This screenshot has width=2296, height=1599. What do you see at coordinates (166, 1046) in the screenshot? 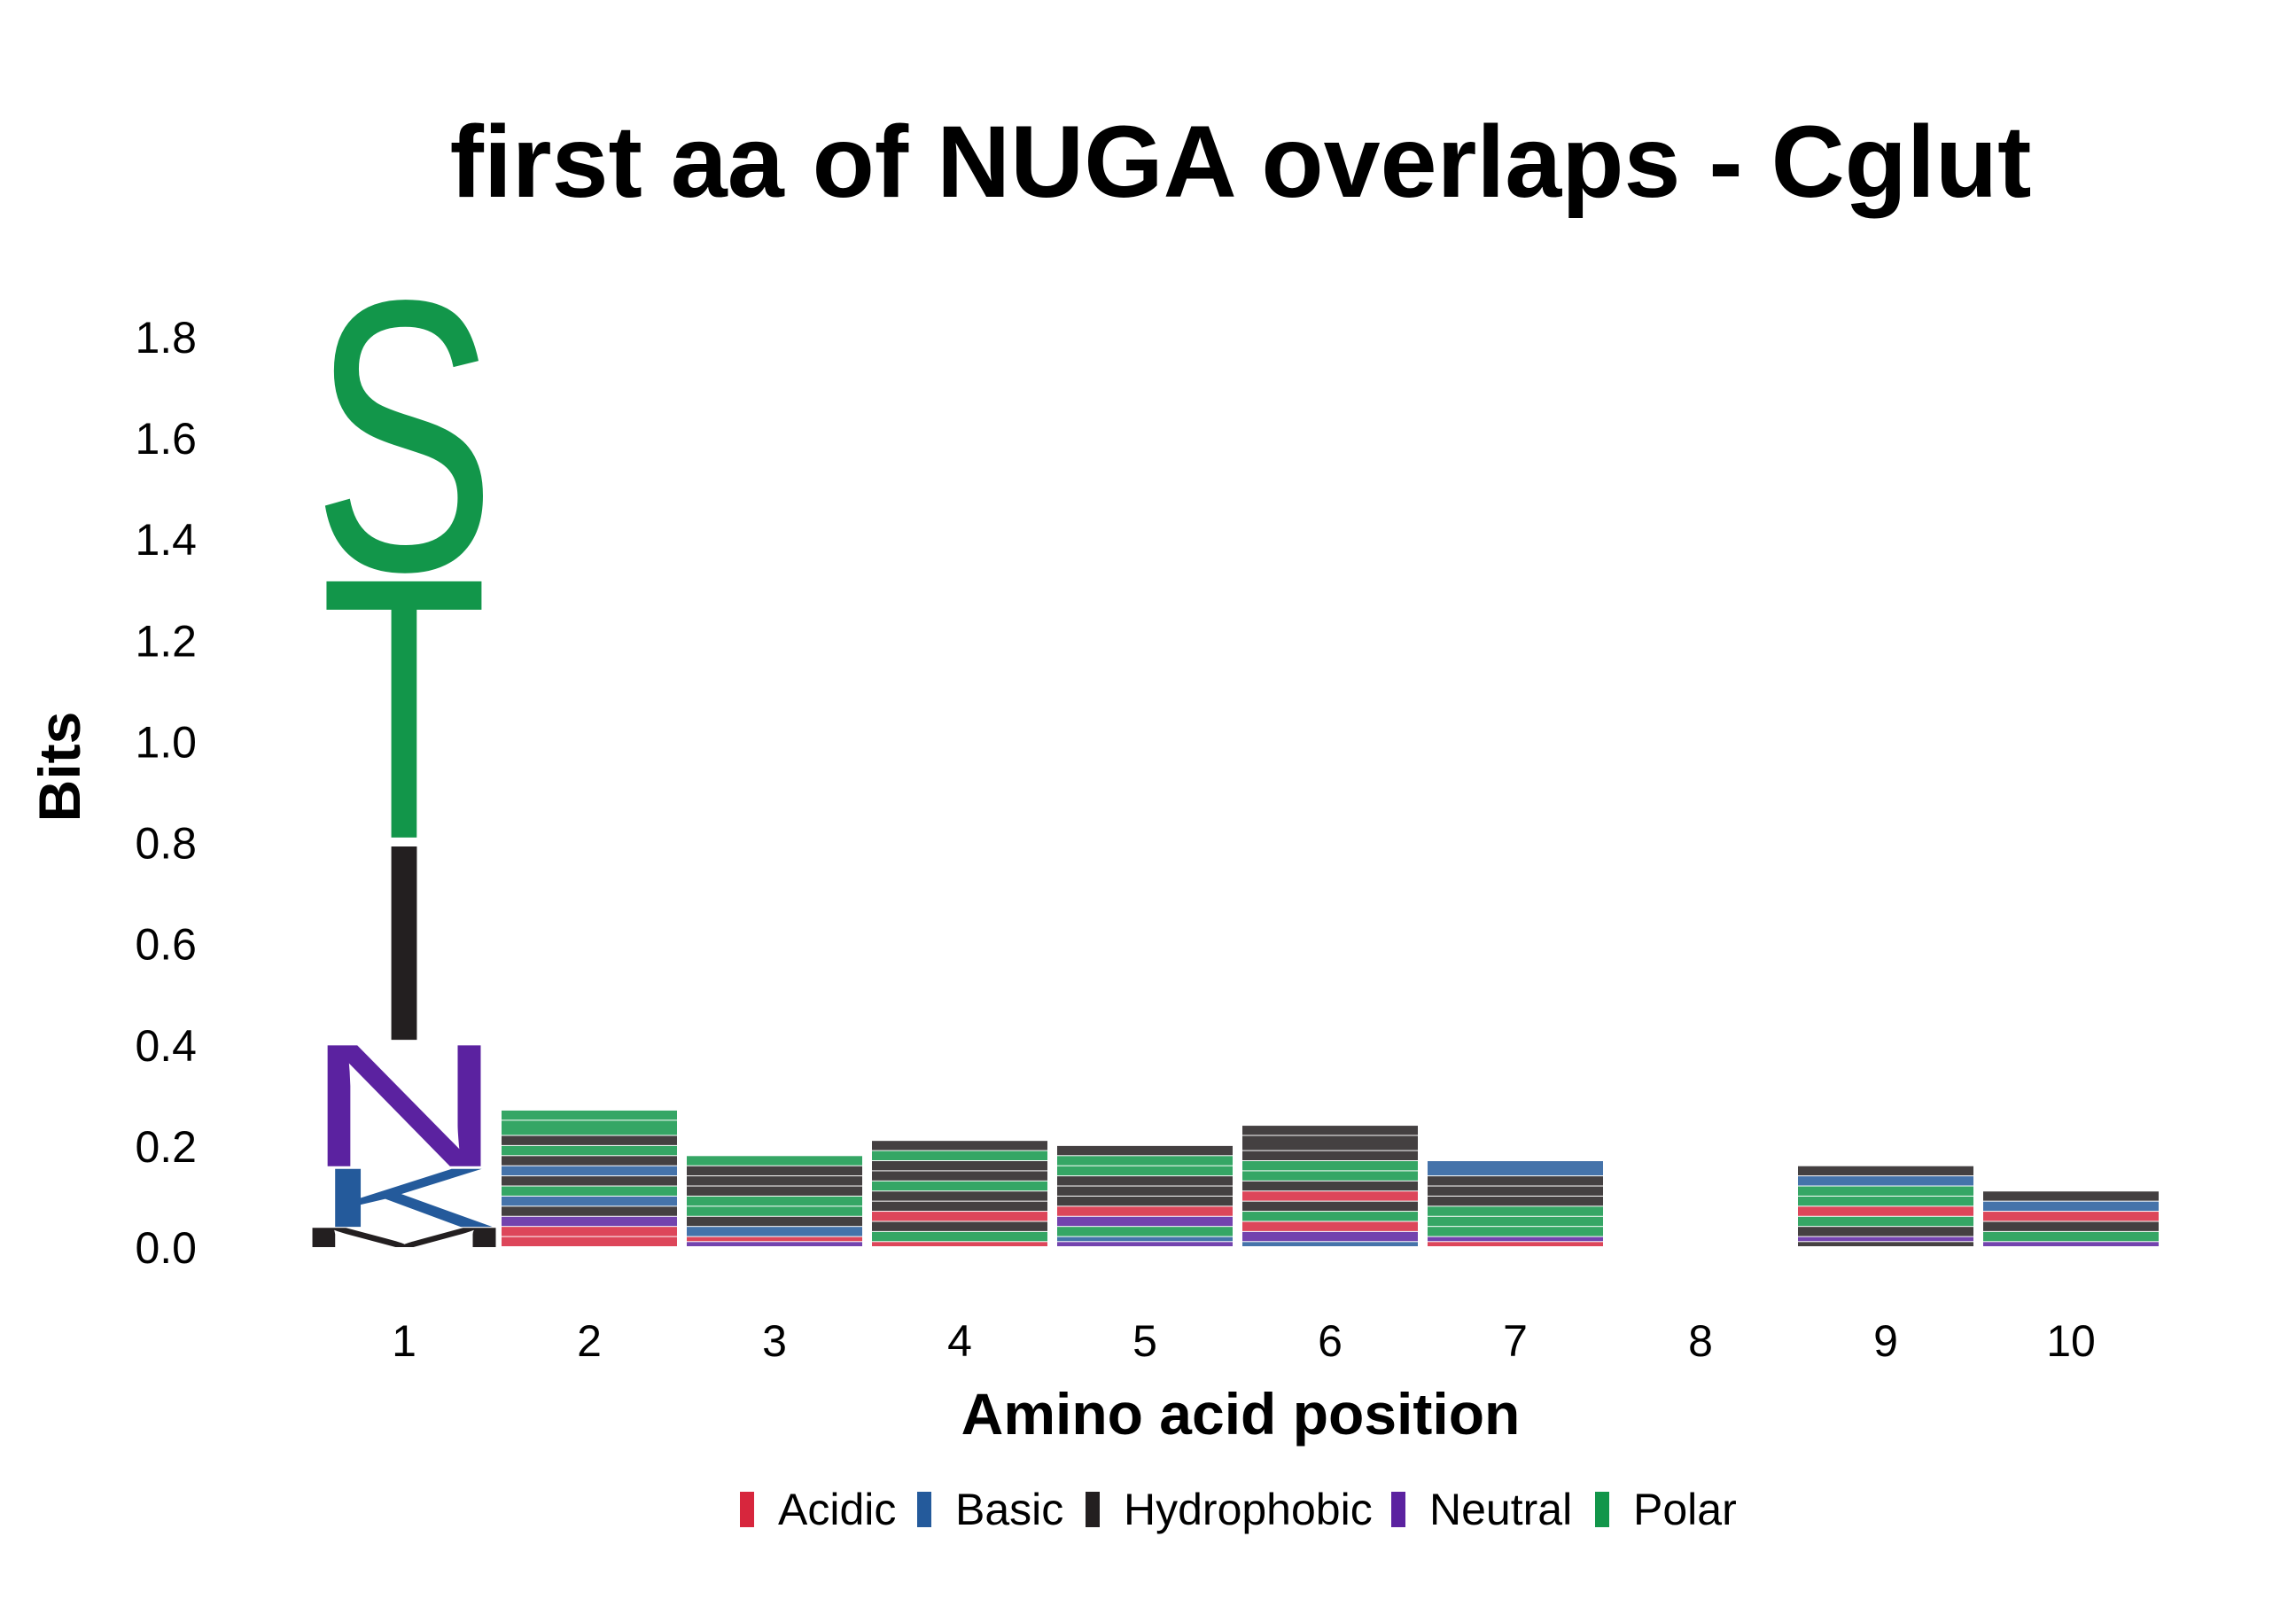
I see `y-tick-label: 0.4` at bounding box center [166, 1046].